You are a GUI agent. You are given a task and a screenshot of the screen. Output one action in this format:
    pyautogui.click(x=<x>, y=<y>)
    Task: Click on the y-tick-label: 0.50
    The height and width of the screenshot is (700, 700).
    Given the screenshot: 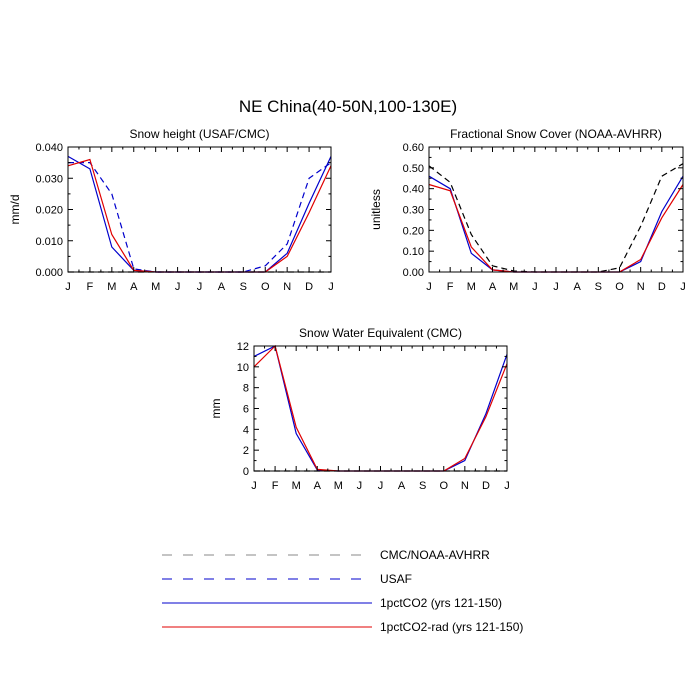 What is the action you would take?
    pyautogui.click(x=413, y=169)
    